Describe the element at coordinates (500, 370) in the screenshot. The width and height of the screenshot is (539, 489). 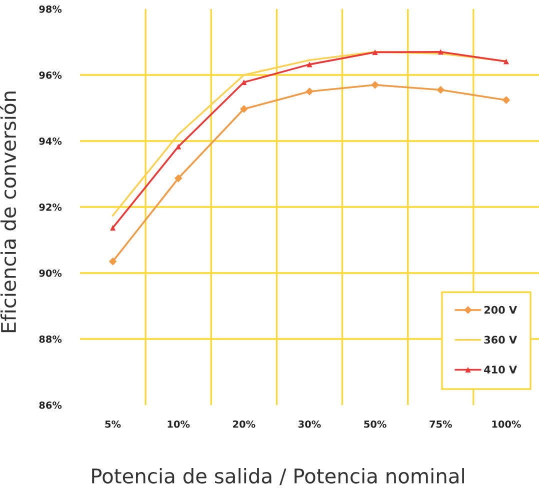
I see `legend-label: 410 V` at that location.